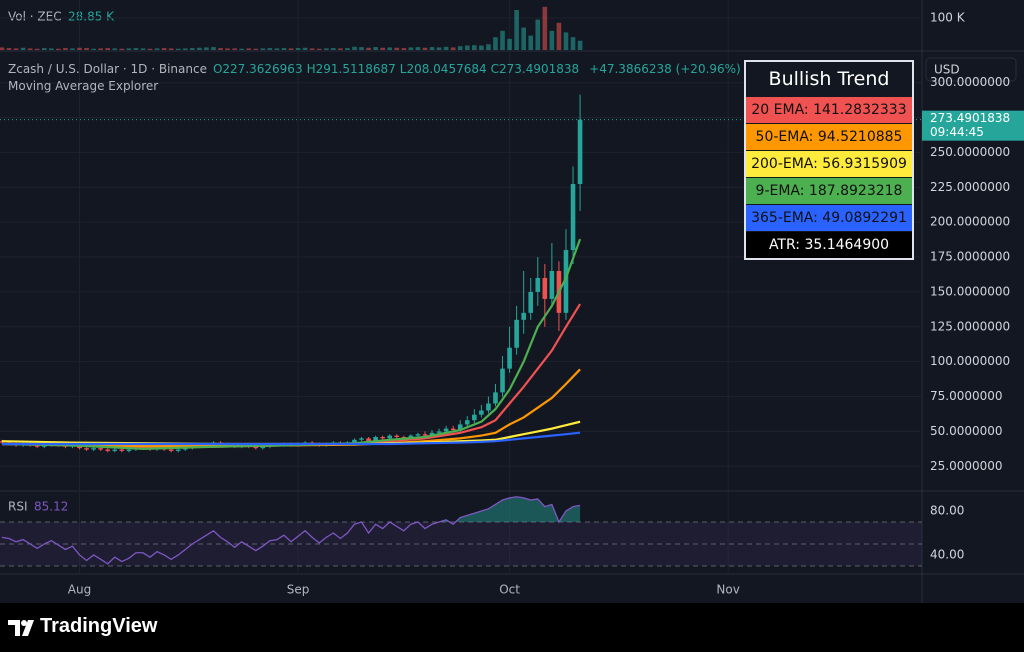 This screenshot has height=652, width=1024. What do you see at coordinates (257, 69) in the screenshot?
I see `ohlc-value: O227.3626963` at bounding box center [257, 69].